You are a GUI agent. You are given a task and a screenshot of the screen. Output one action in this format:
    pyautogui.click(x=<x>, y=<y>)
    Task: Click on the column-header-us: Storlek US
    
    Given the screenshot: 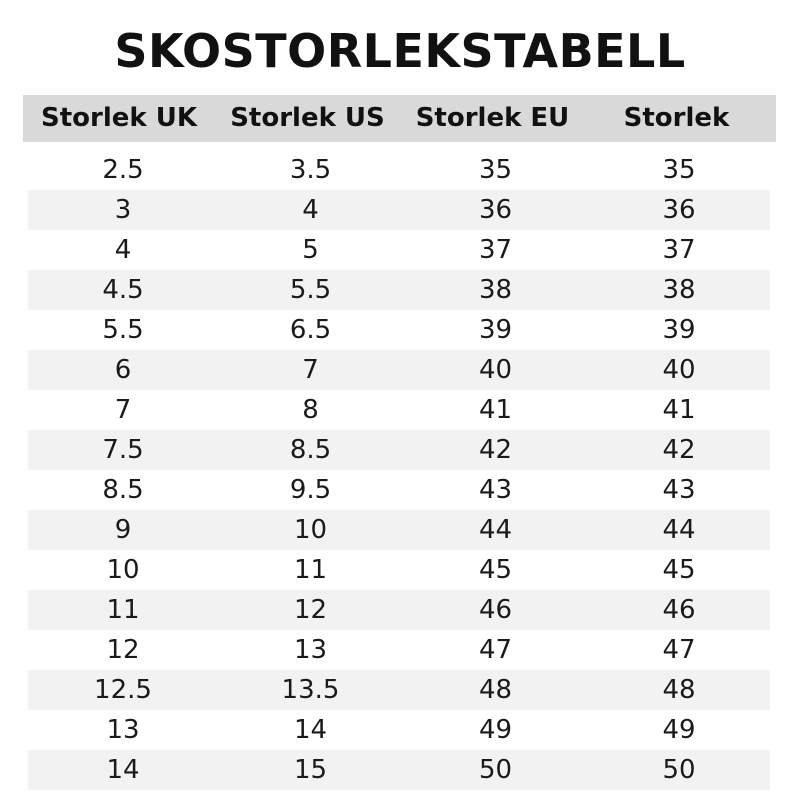 What is the action you would take?
    pyautogui.click(x=307, y=118)
    